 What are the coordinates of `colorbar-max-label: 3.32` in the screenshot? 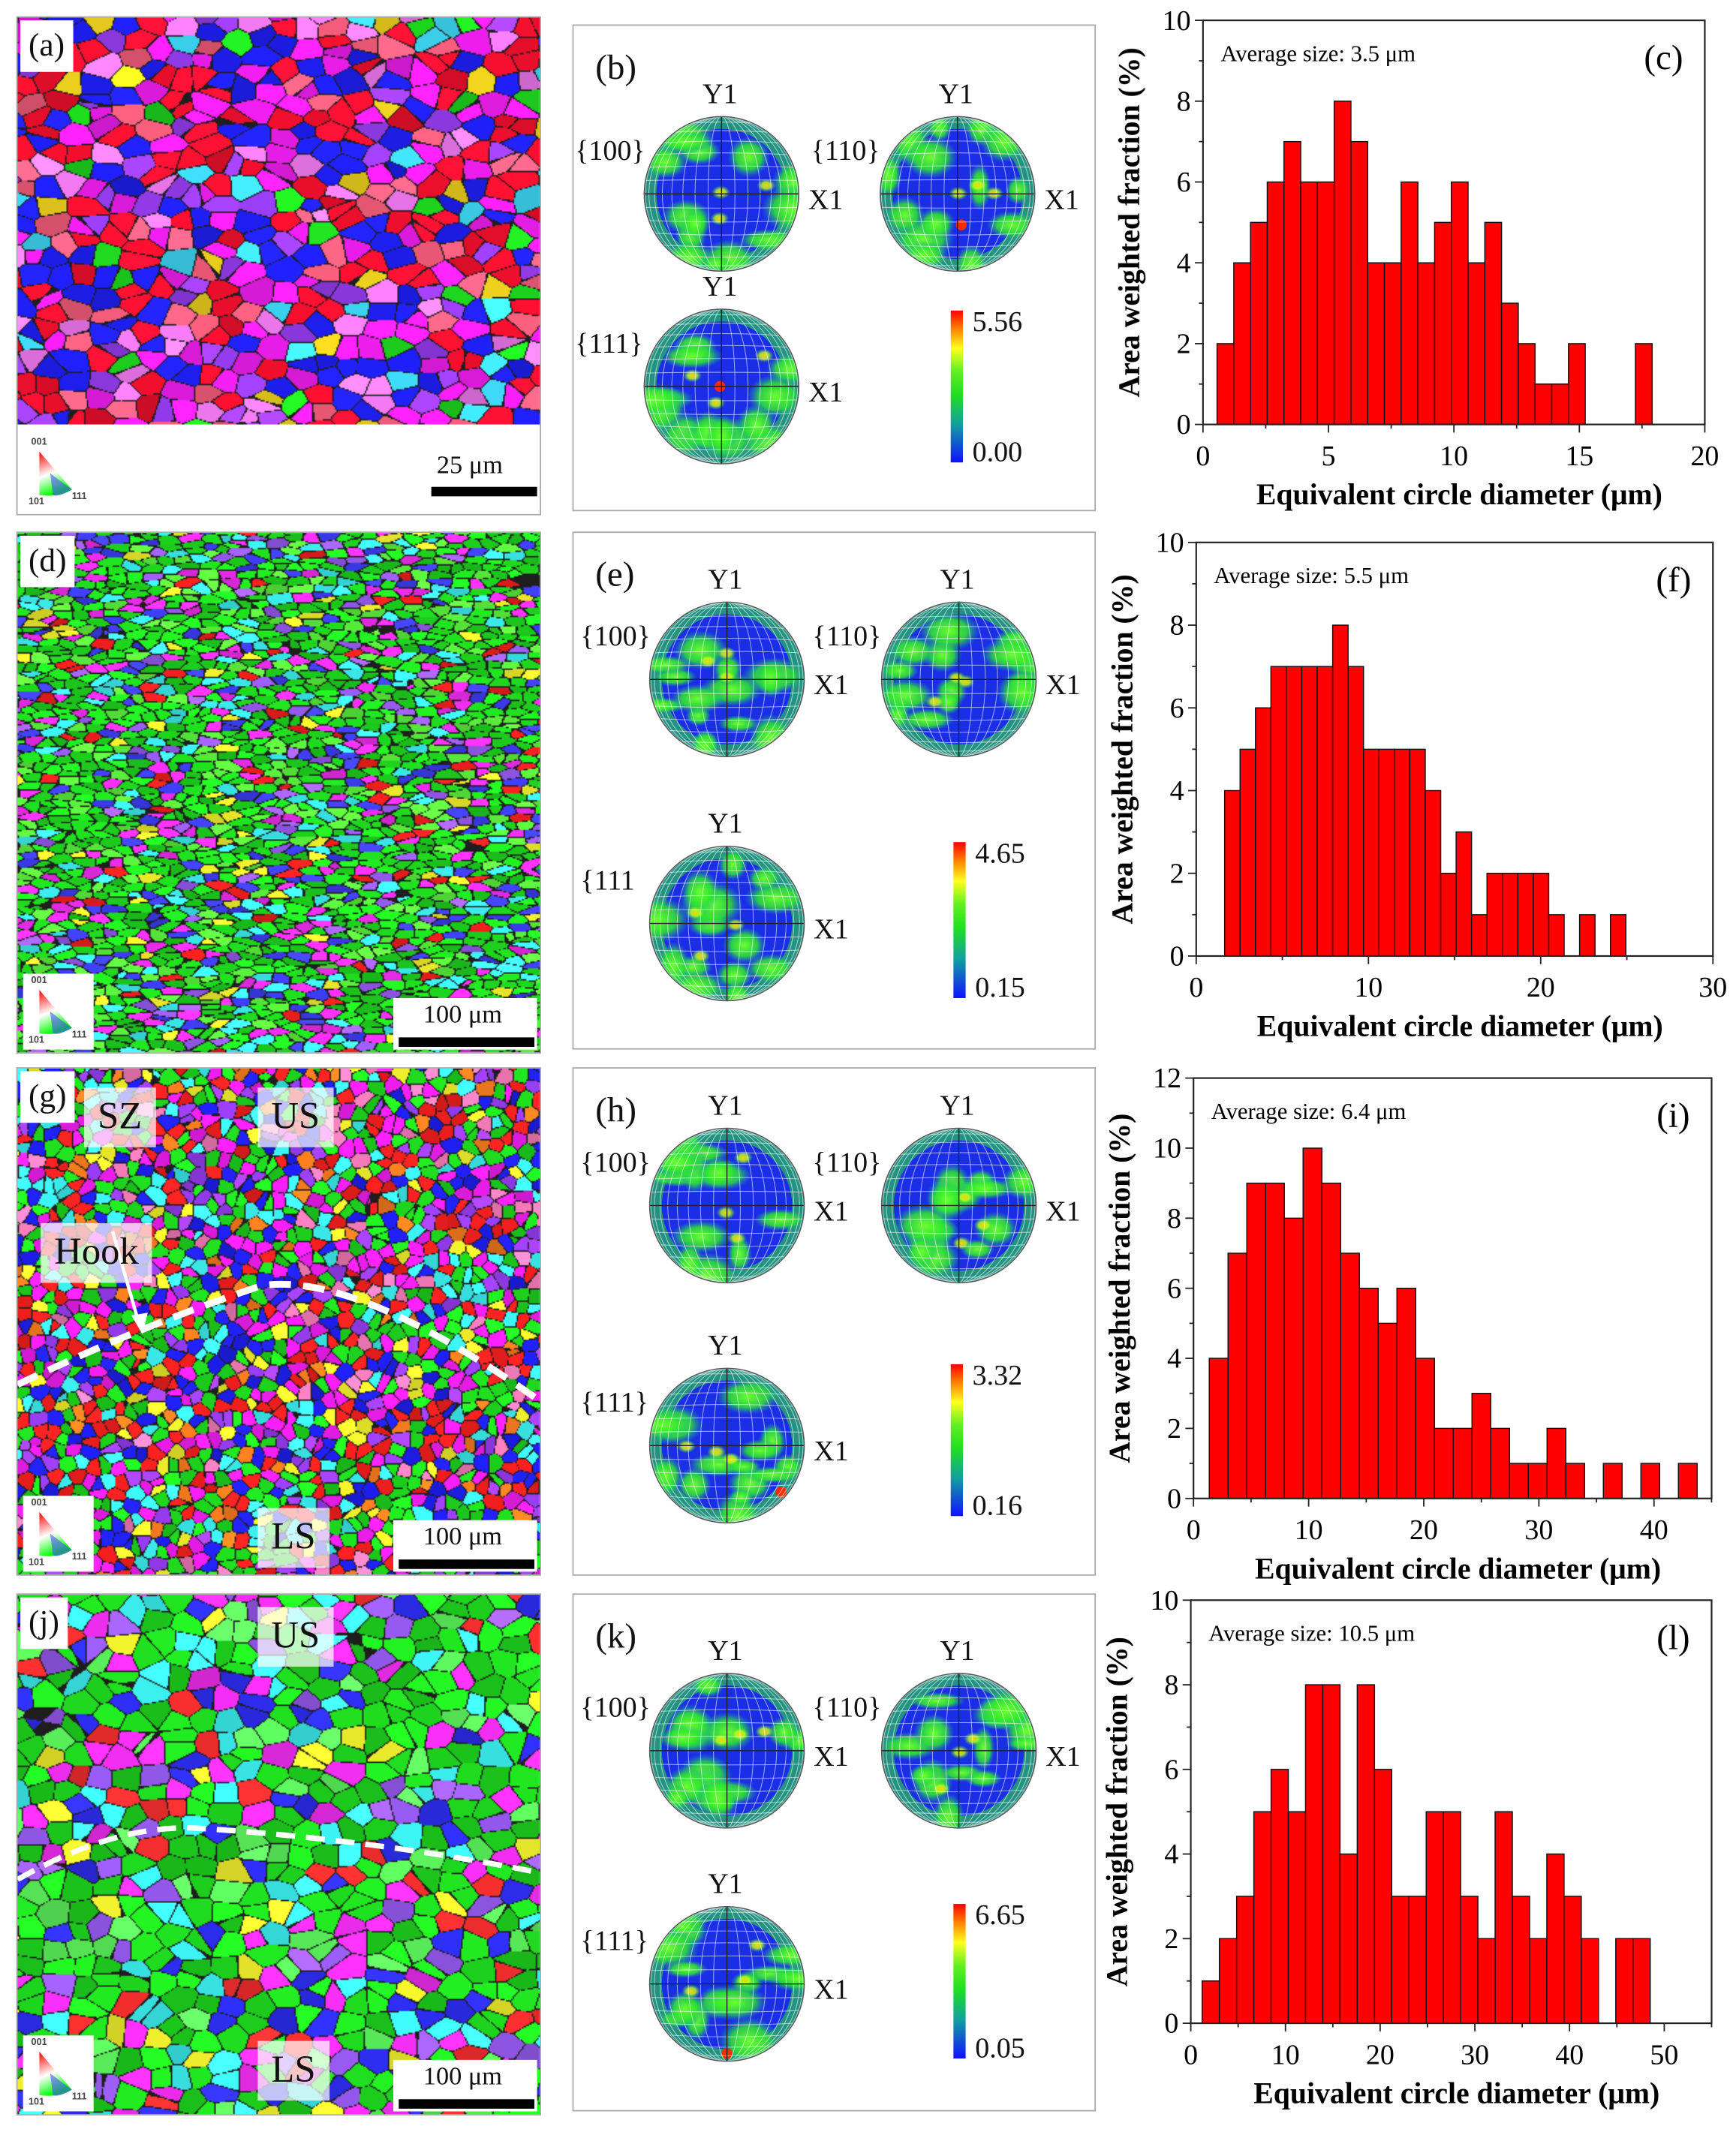 It's located at (998, 1375).